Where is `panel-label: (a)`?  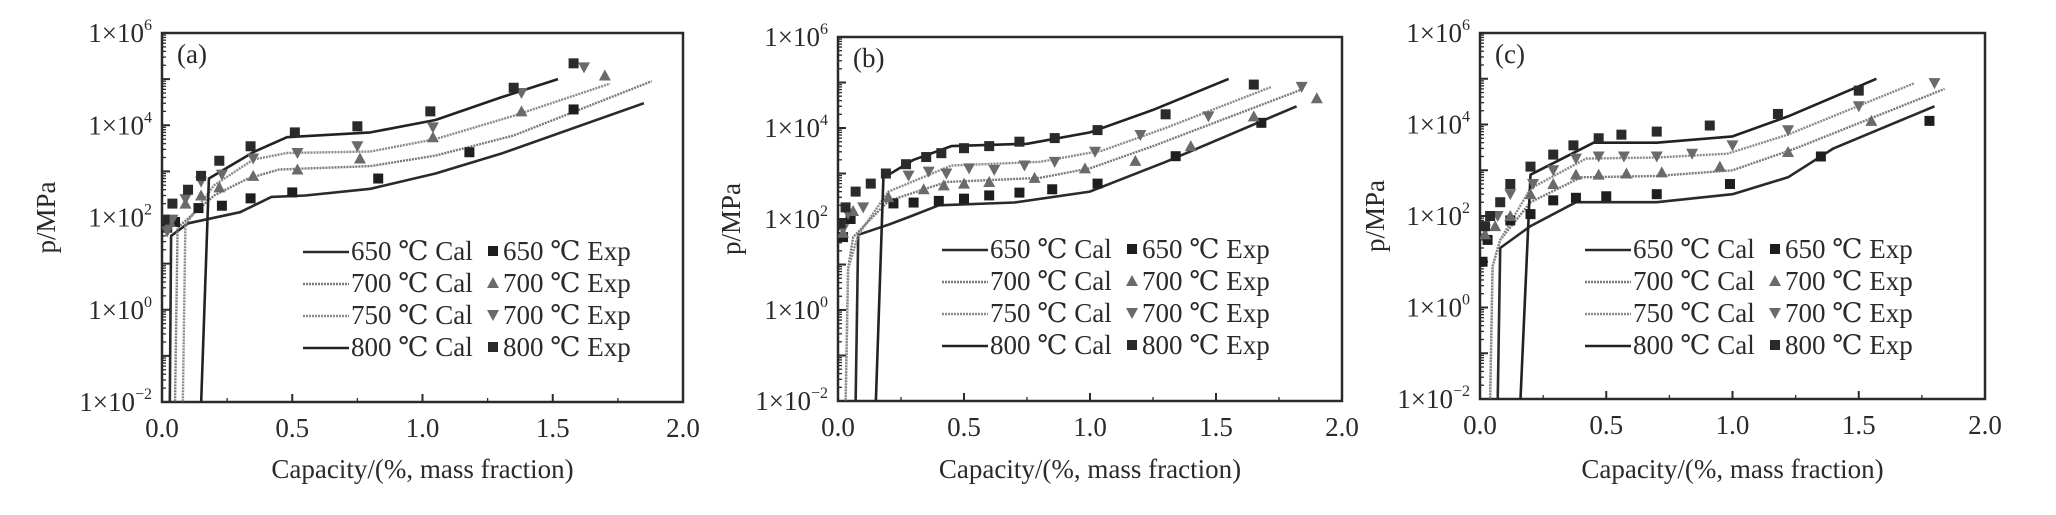 panel-label: (a) is located at coordinates (192, 54).